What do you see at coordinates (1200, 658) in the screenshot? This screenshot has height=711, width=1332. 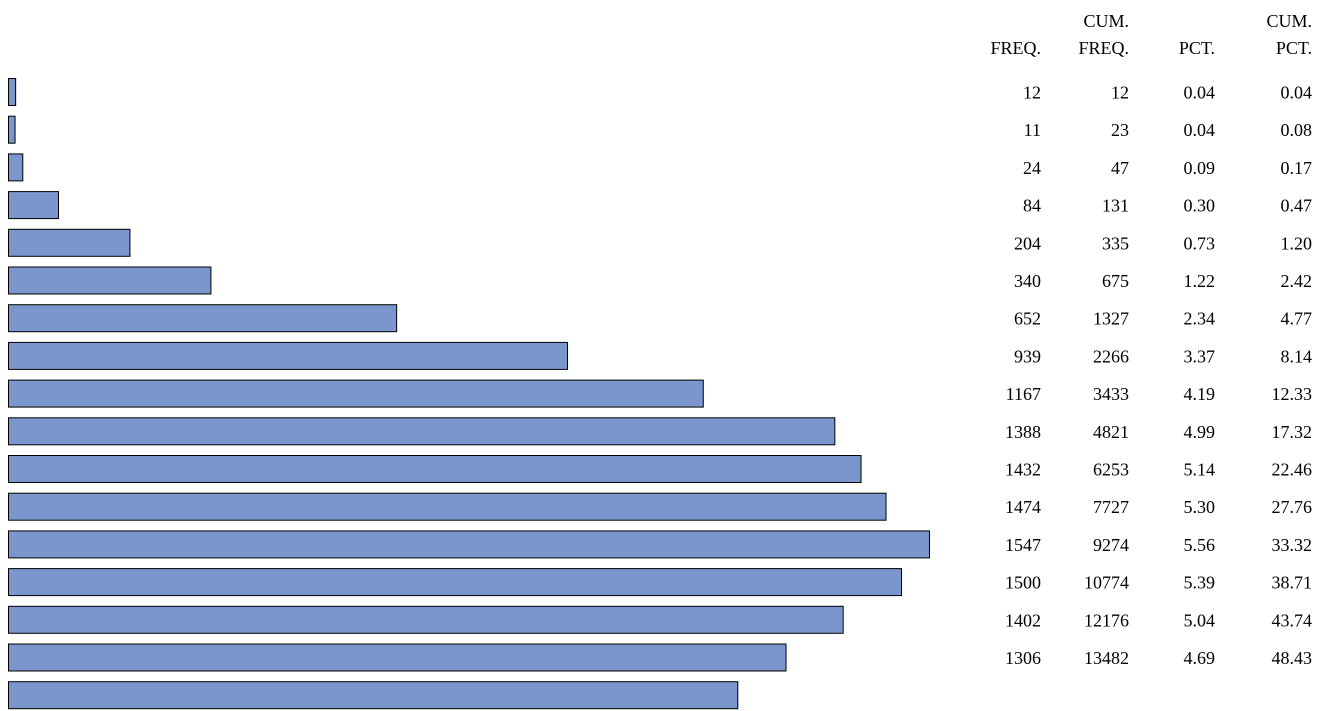 I see `cell-pct: 4.69` at bounding box center [1200, 658].